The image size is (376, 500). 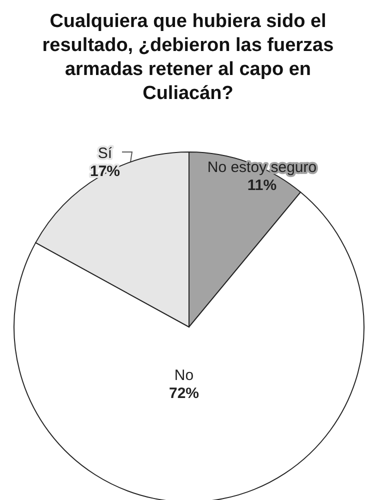 I want to click on data-label: 72%, so click(x=184, y=393).